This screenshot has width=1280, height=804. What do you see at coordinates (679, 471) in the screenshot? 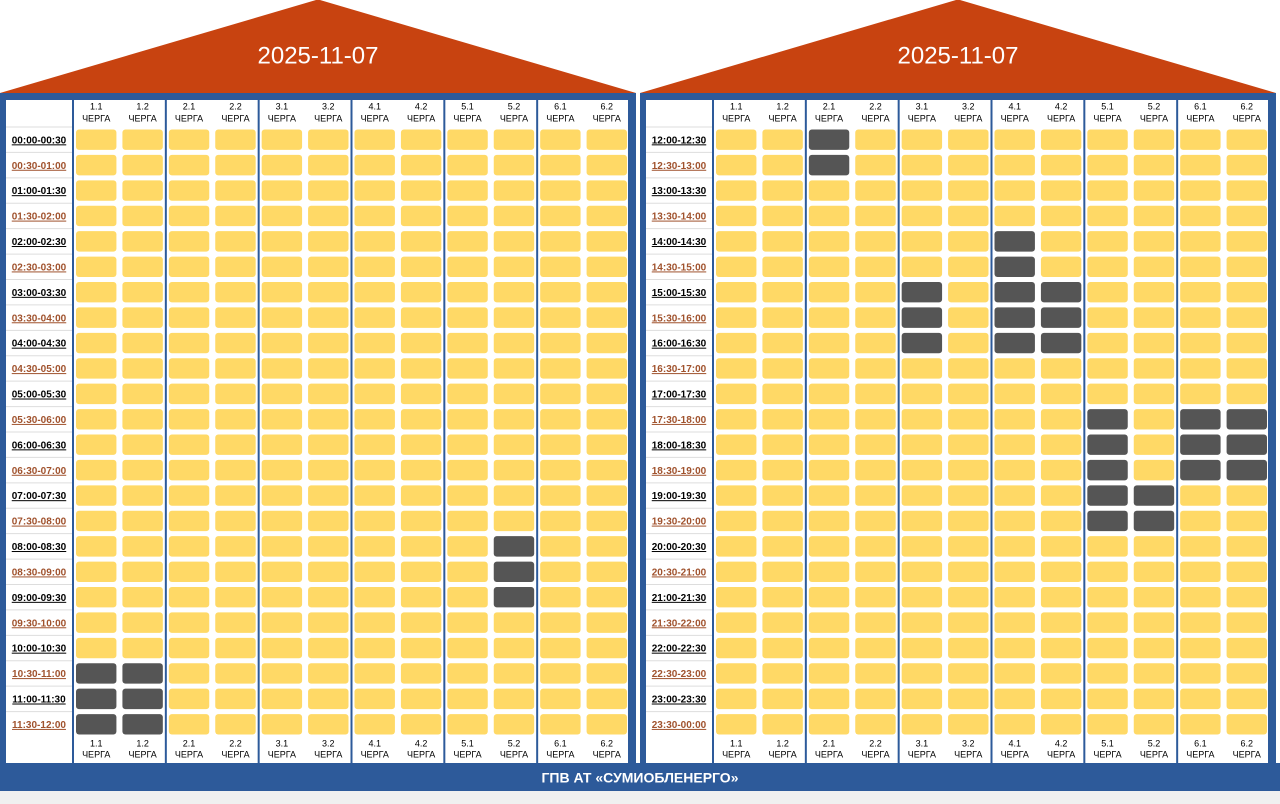
I see `time-label: 18:30-19:00` at bounding box center [679, 471].